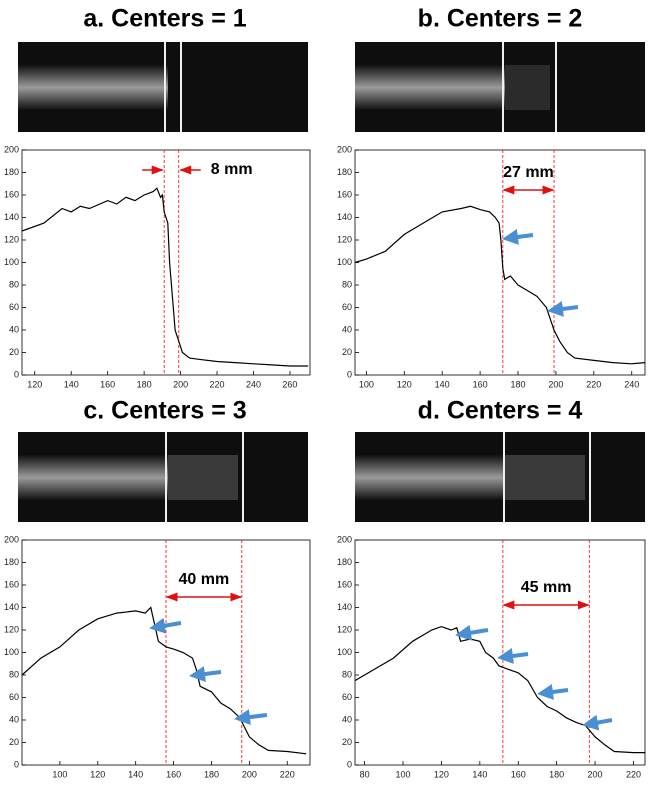  Describe the element at coordinates (232, 169) in the screenshot. I see `annotation: 8 mm` at that location.